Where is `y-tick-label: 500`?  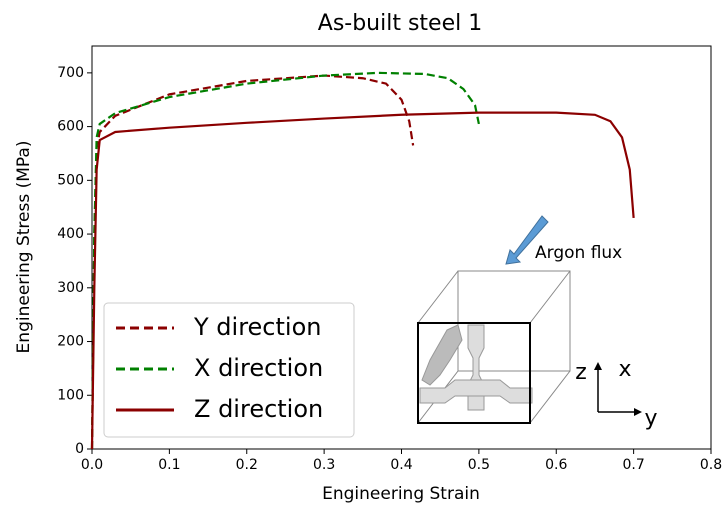
y-tick-label: 500 is located at coordinates (70, 180).